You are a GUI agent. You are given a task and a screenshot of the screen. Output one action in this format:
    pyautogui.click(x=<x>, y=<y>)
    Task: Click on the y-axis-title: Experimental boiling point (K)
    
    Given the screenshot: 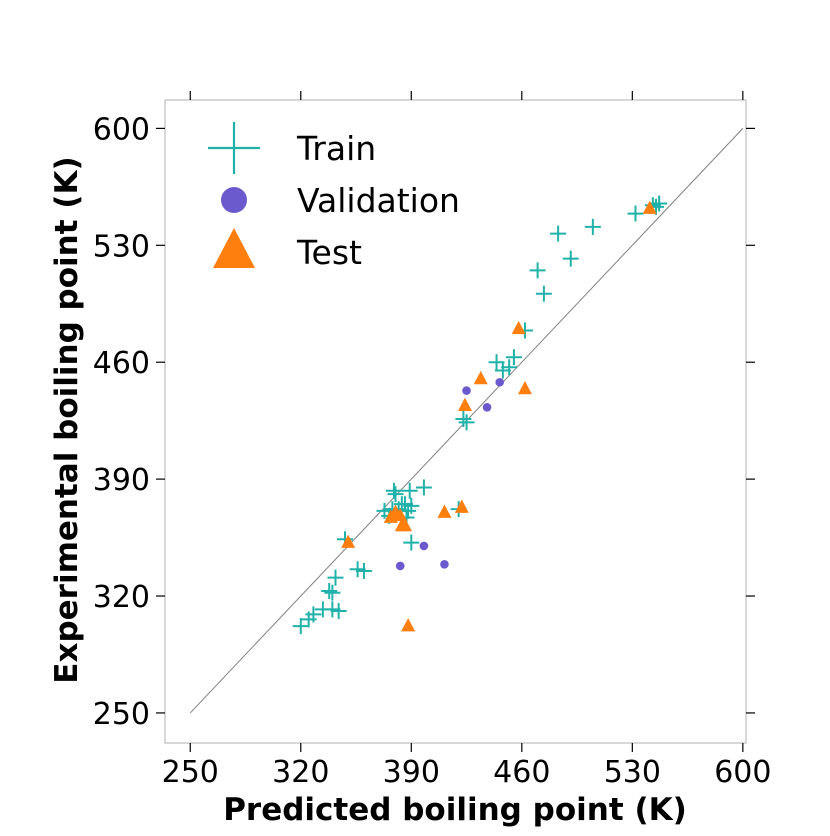 What is the action you would take?
    pyautogui.click(x=67, y=419)
    